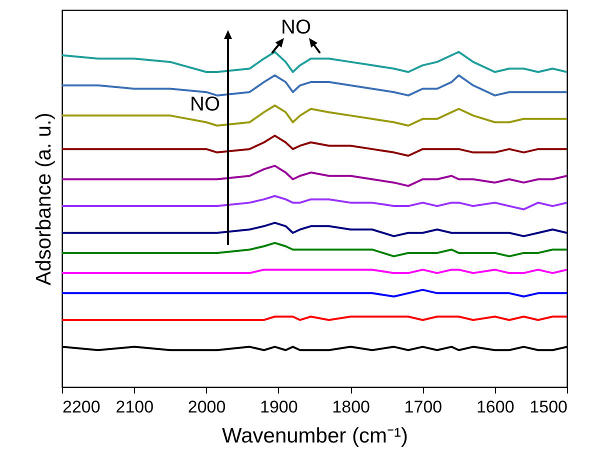 Image resolution: width=595 pixels, height=465 pixels. What do you see at coordinates (44, 199) in the screenshot?
I see `y-axis-title: Adsorbance (a. u.)` at bounding box center [44, 199].